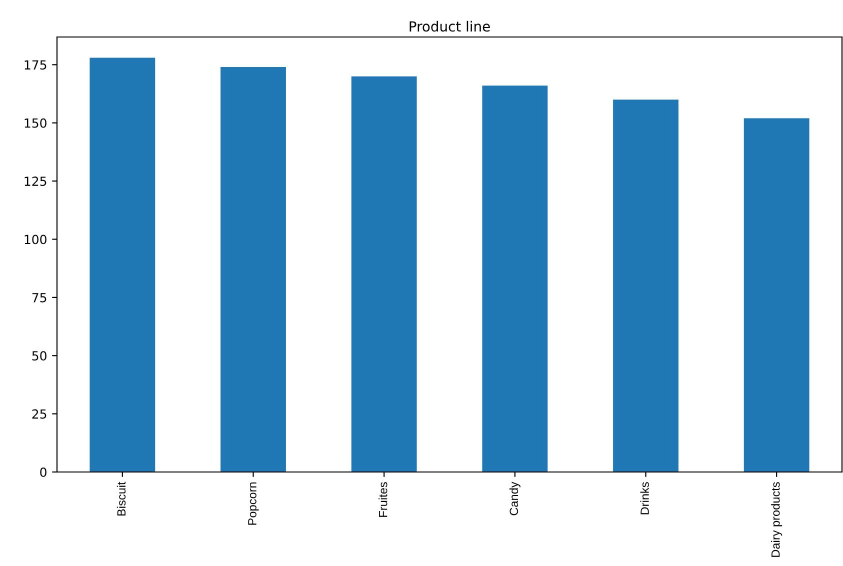 Image resolution: width=843 pixels, height=566 pixels. What do you see at coordinates (514, 499) in the screenshot?
I see `x-tick-label: Candy` at bounding box center [514, 499].